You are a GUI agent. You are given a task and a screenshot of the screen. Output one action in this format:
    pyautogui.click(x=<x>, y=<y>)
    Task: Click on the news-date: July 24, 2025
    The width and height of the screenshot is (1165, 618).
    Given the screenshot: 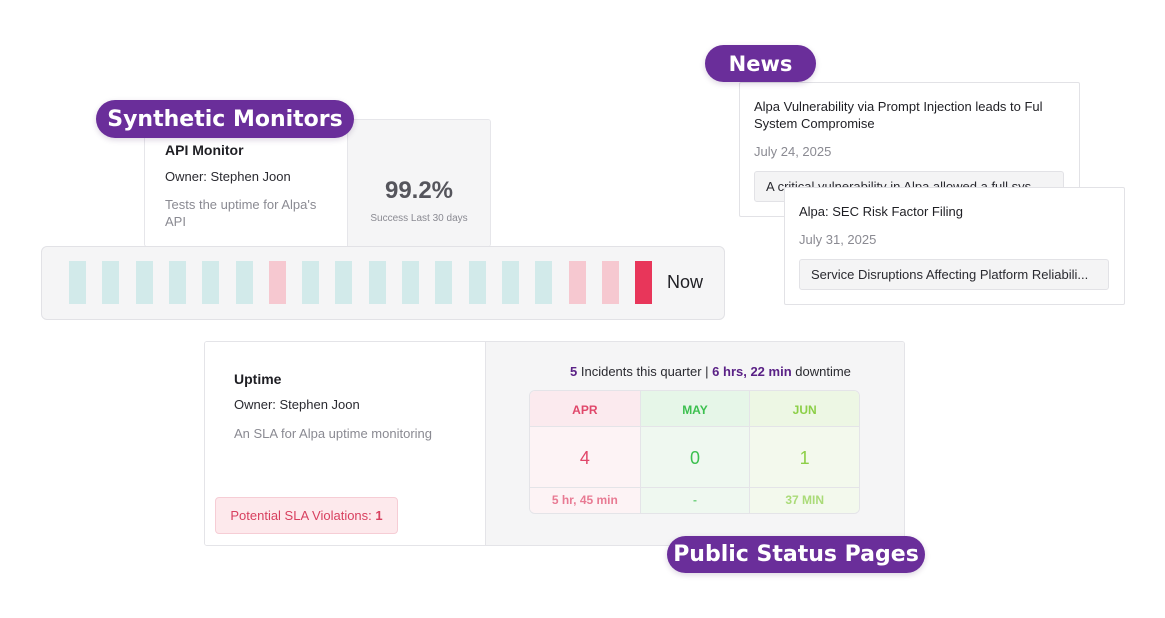 What is the action you would take?
    pyautogui.click(x=793, y=151)
    